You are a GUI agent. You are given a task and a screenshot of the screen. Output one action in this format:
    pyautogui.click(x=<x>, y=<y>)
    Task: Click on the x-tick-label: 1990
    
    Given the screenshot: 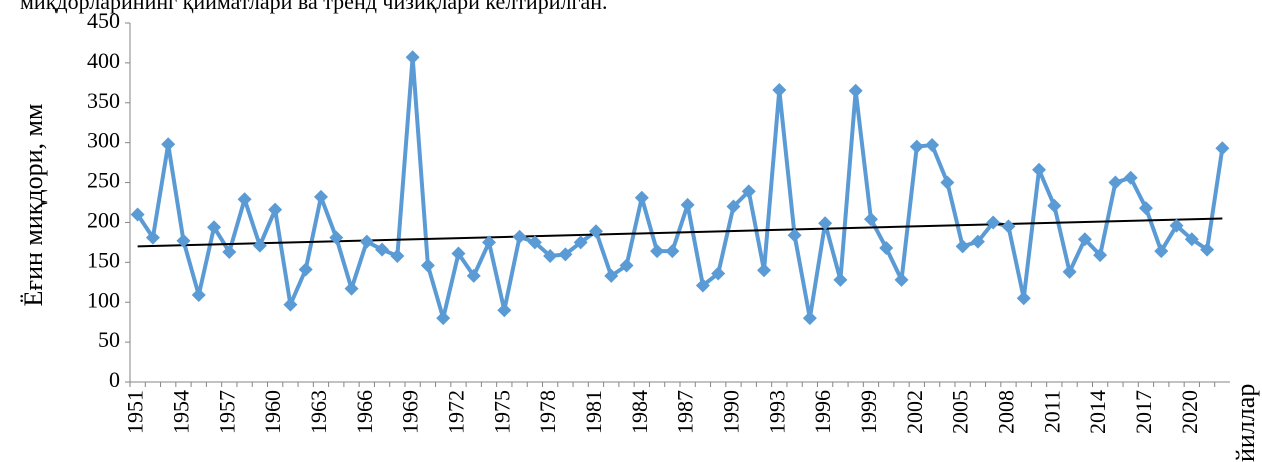 What is the action you would take?
    pyautogui.click(x=731, y=412)
    